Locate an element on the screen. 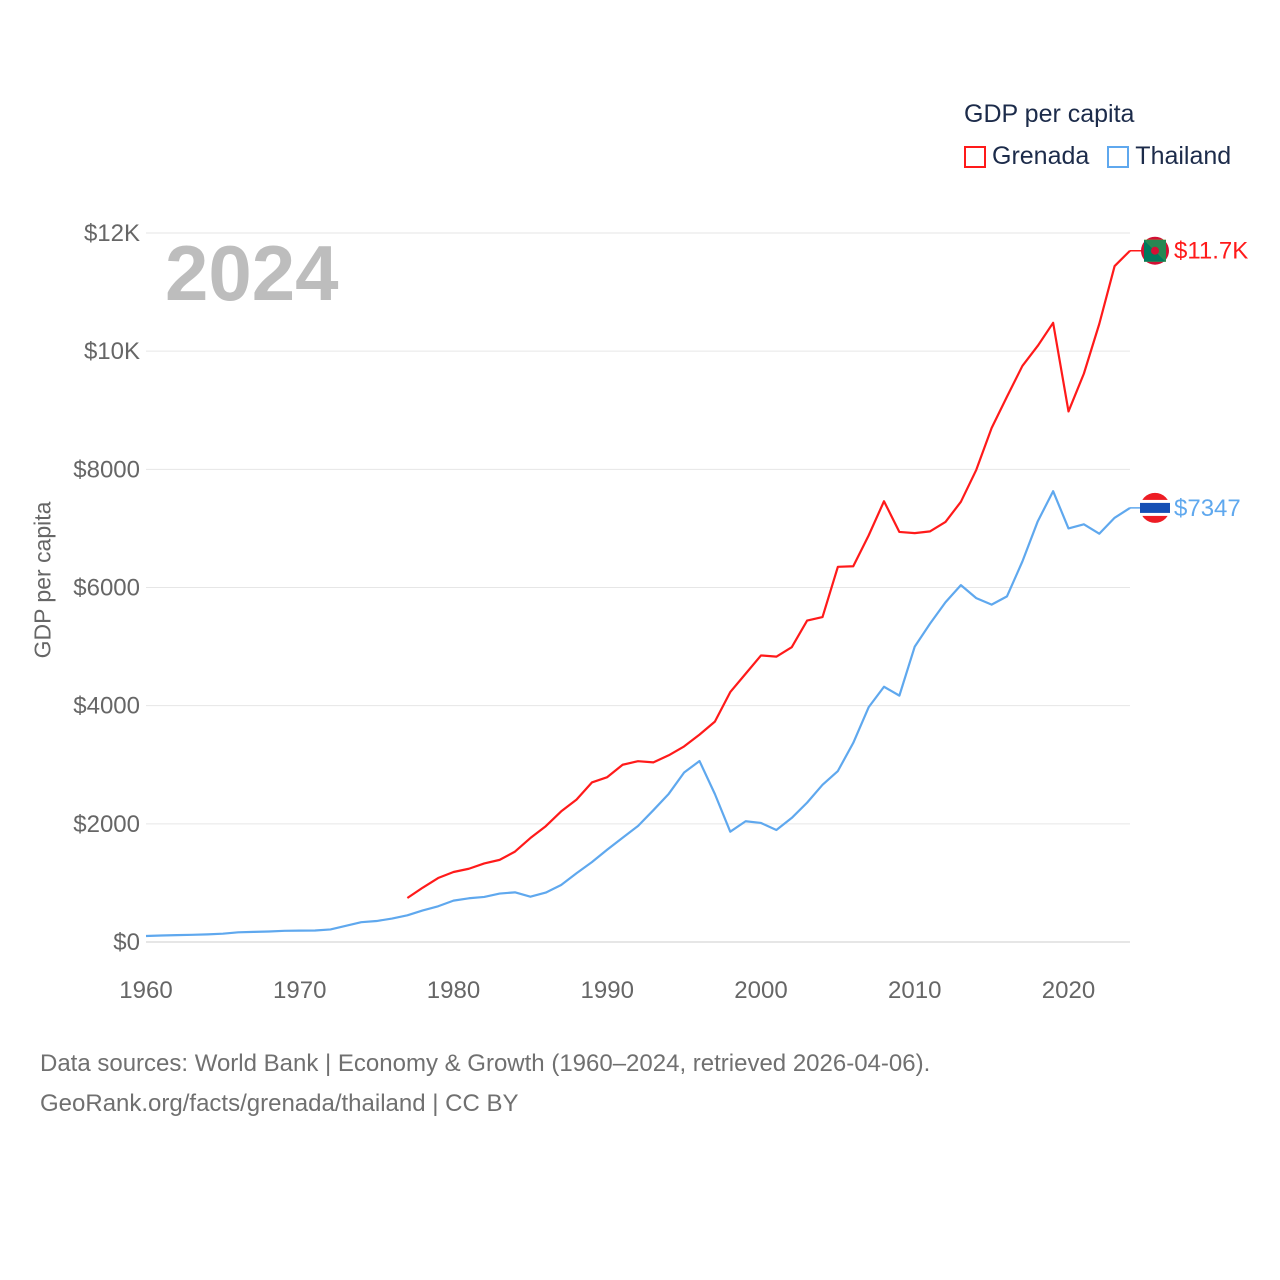  end-value-label: $11.7K is located at coordinates (1211, 251).